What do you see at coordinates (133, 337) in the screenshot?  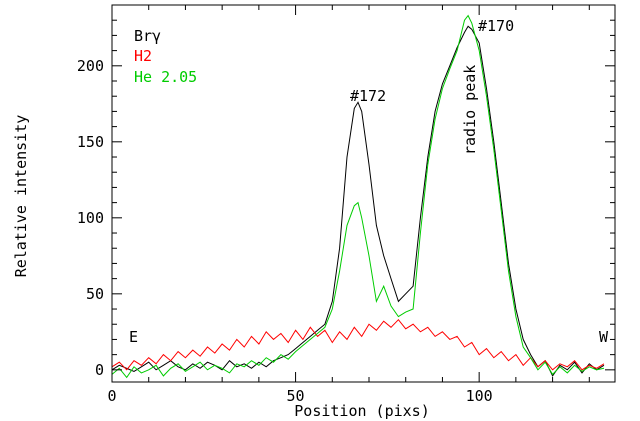 I see `annotation-e: E` at bounding box center [133, 337].